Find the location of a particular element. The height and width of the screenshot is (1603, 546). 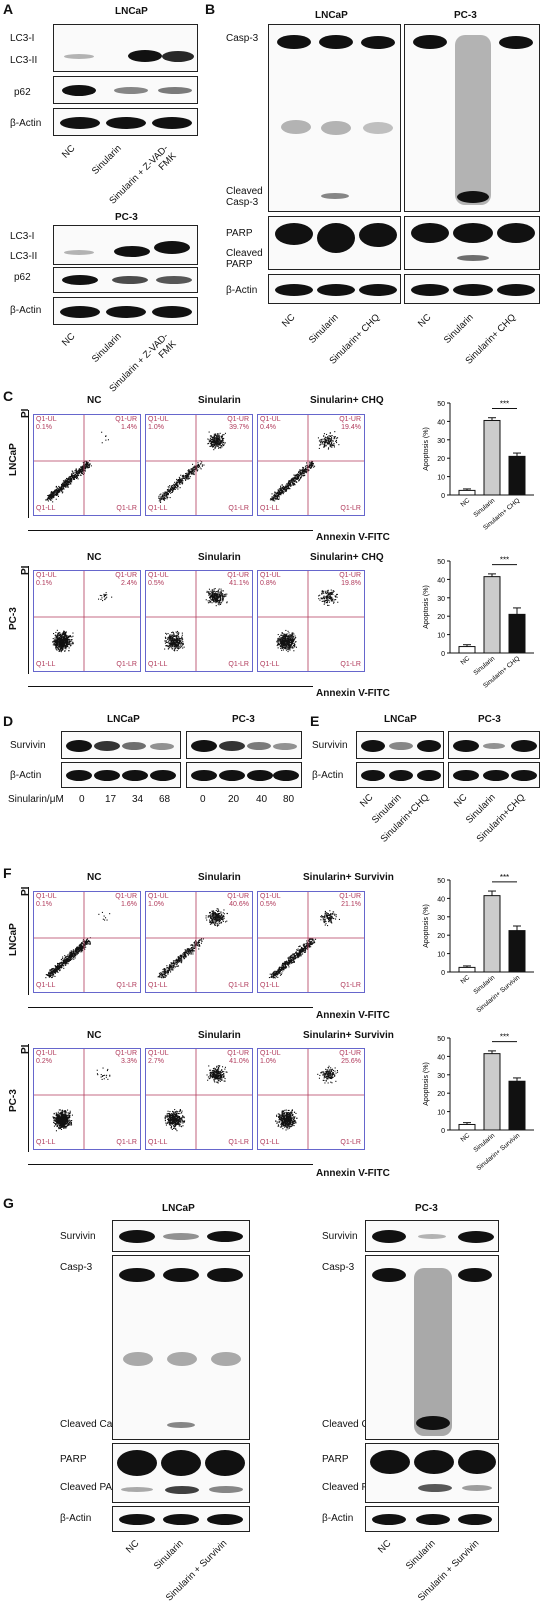

a-bot-actin-label: β-Actin is located at coordinates (25, 310).